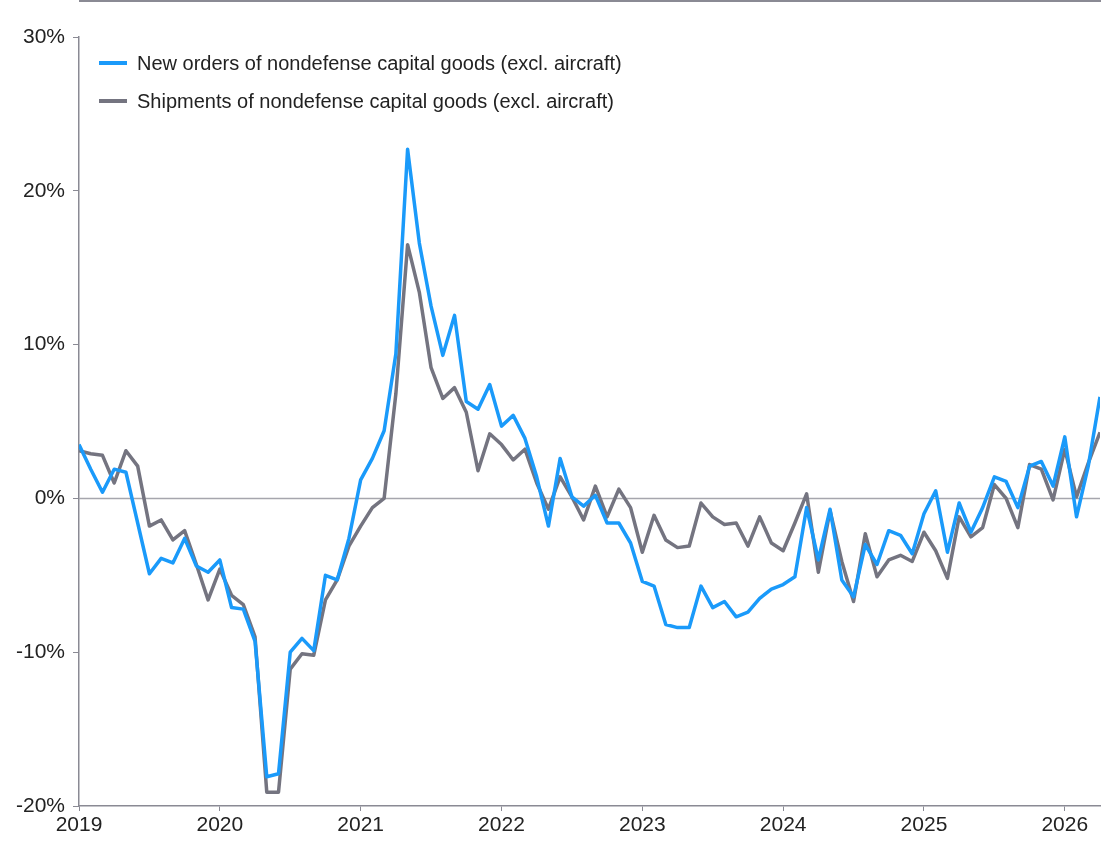 This screenshot has width=1101, height=844. Describe the element at coordinates (220, 824) in the screenshot. I see `x-tick-label: 2020` at that location.